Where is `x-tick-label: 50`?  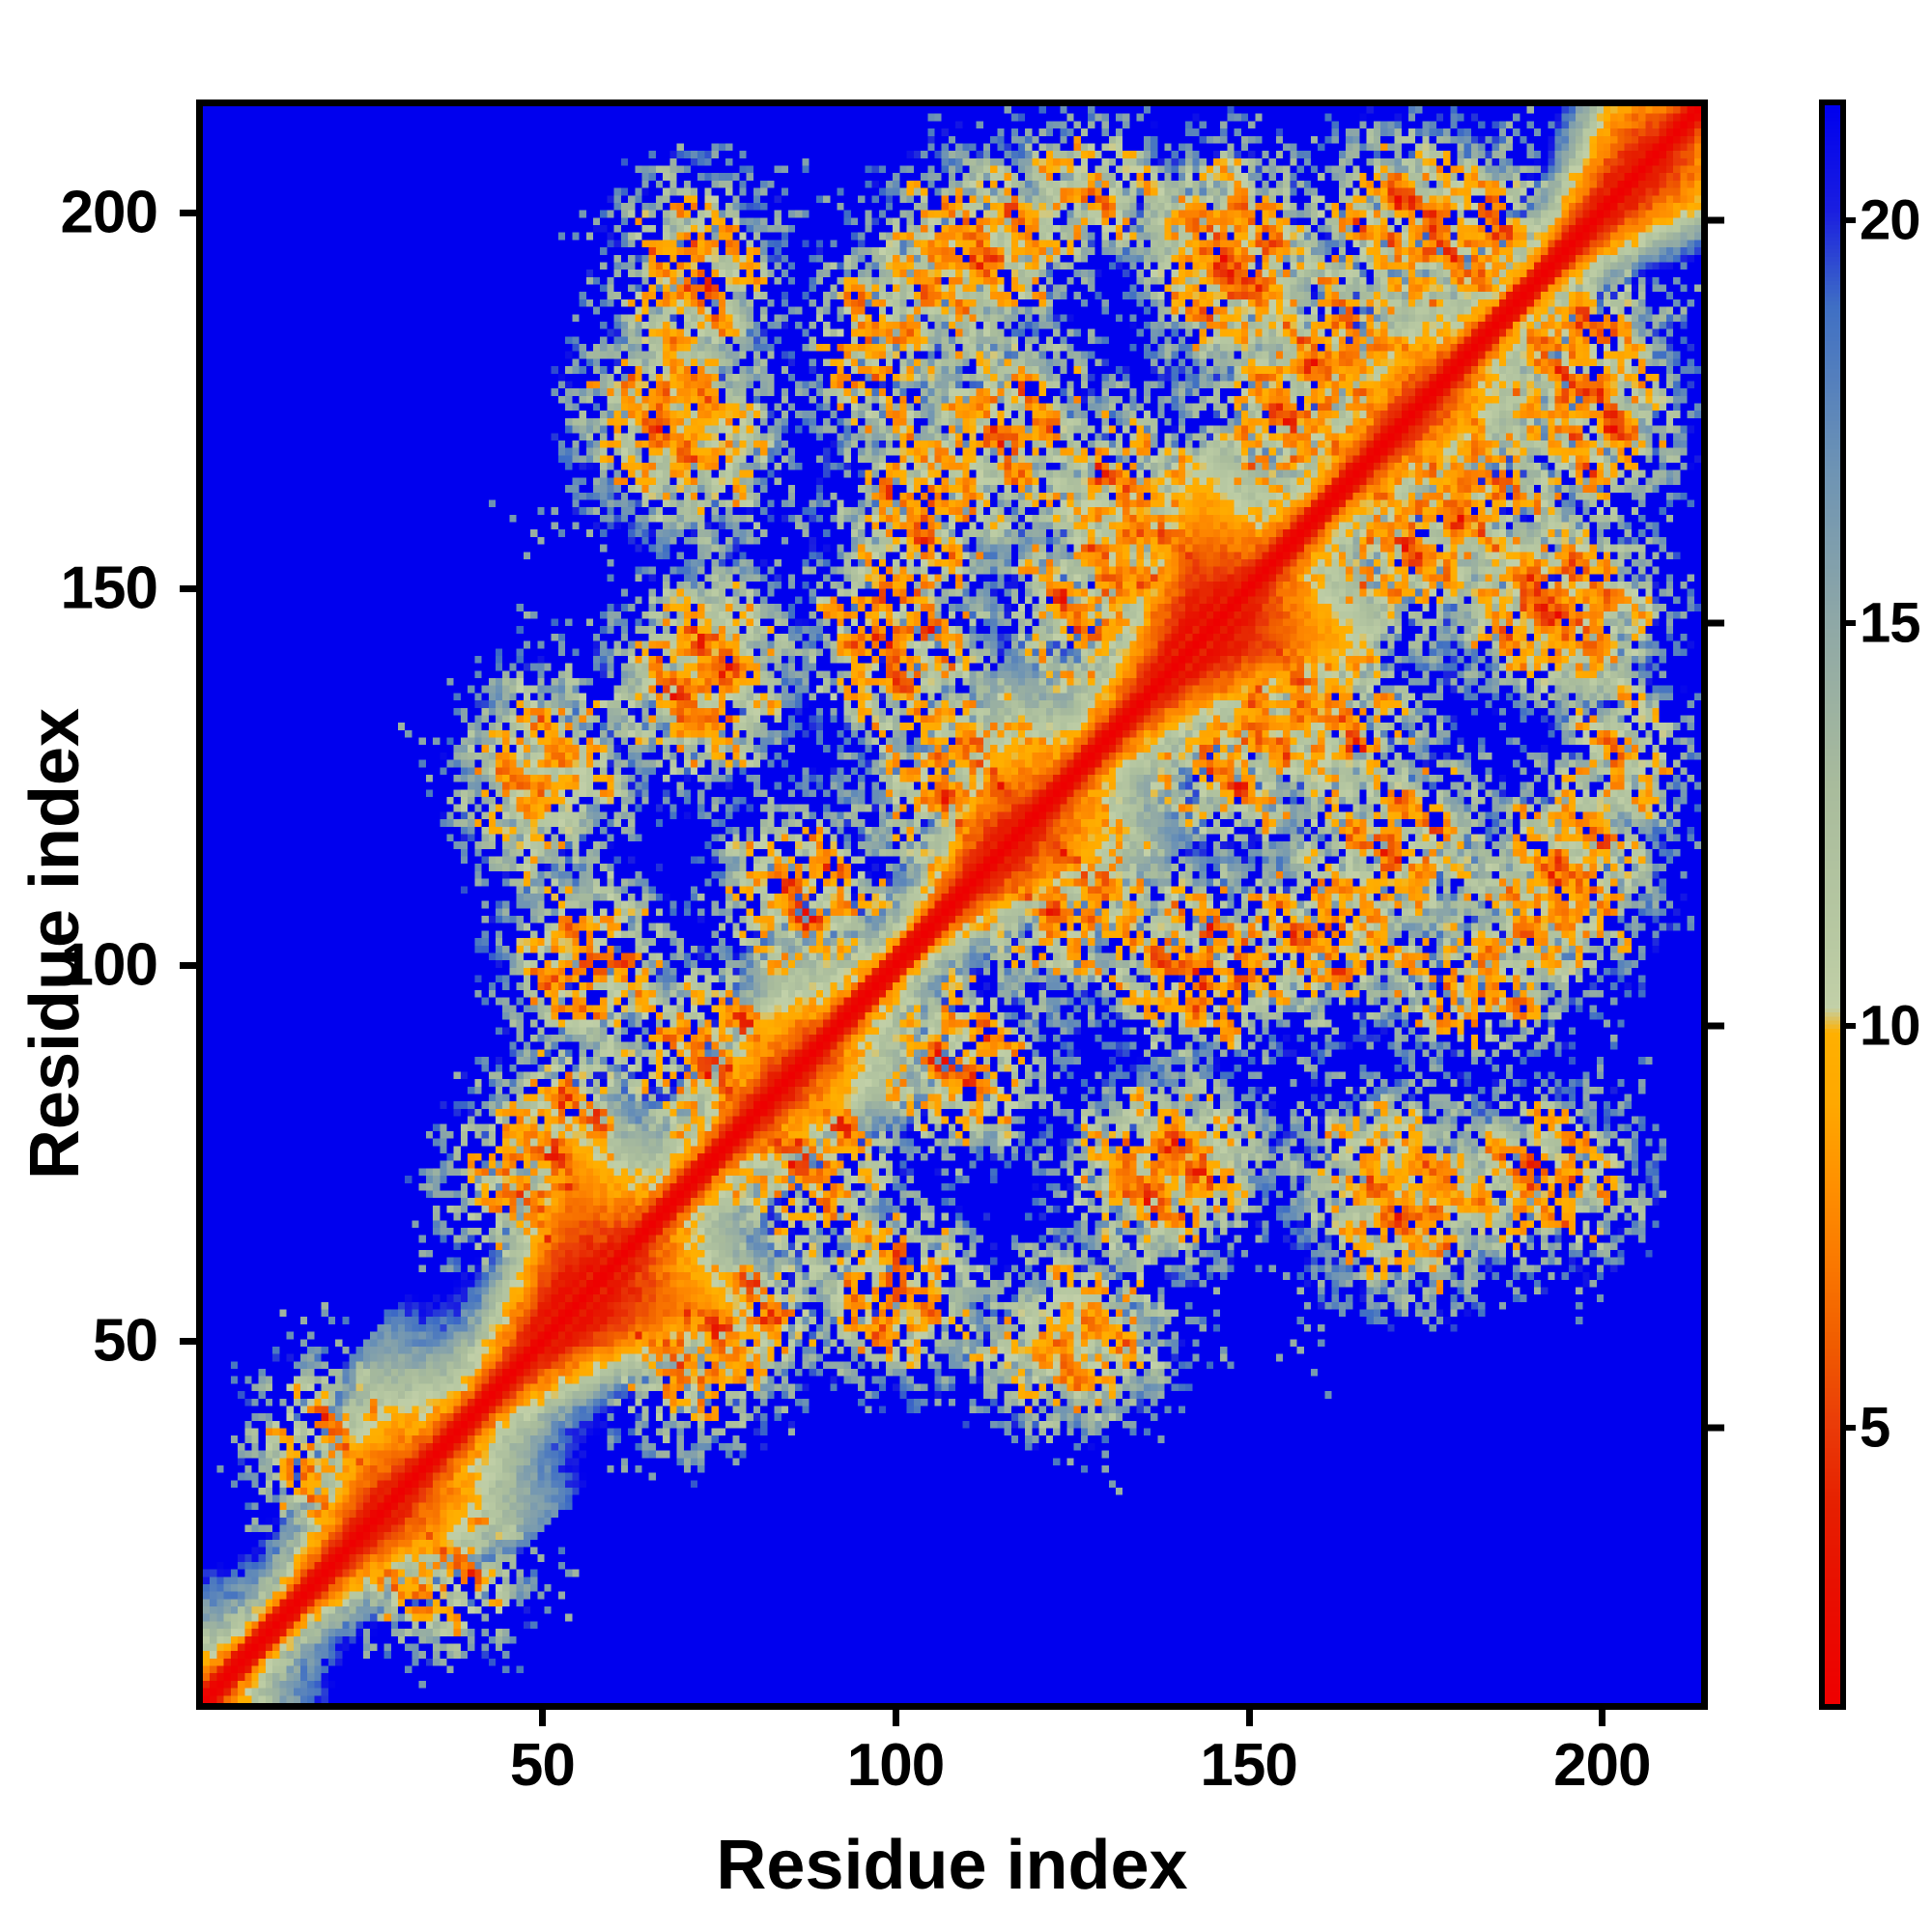 x-tick-label: 50 is located at coordinates (542, 1765).